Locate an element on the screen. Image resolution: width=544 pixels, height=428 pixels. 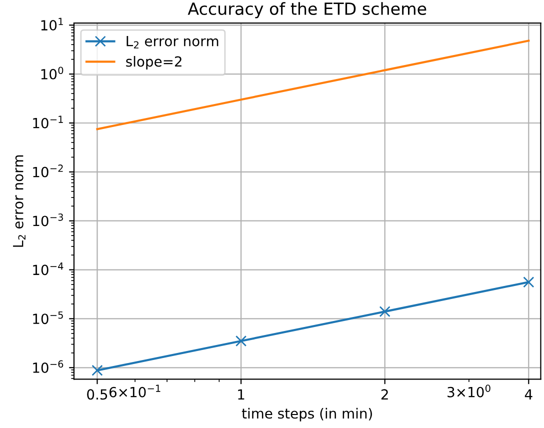
chart-title: Accuracy of the ETD scheme is located at coordinates (307, 10).